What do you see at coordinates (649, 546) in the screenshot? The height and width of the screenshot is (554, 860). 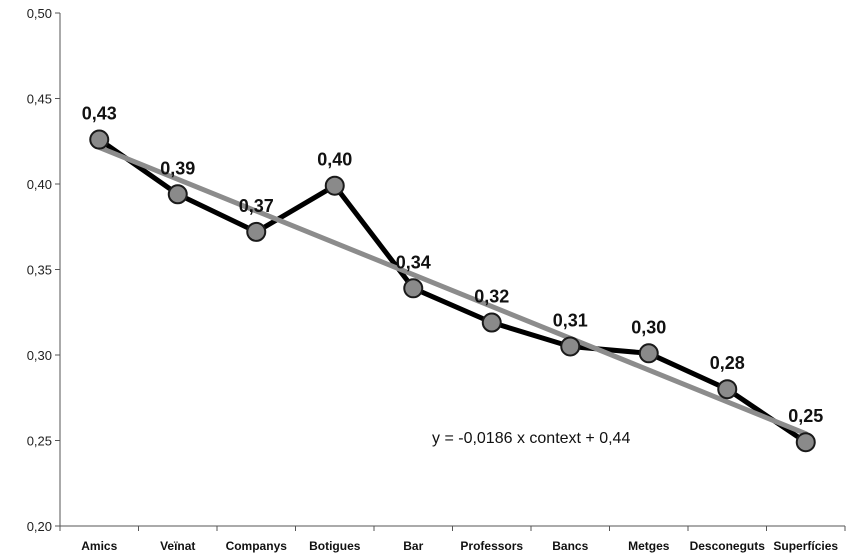 I see `x-tick-label: Metges` at bounding box center [649, 546].